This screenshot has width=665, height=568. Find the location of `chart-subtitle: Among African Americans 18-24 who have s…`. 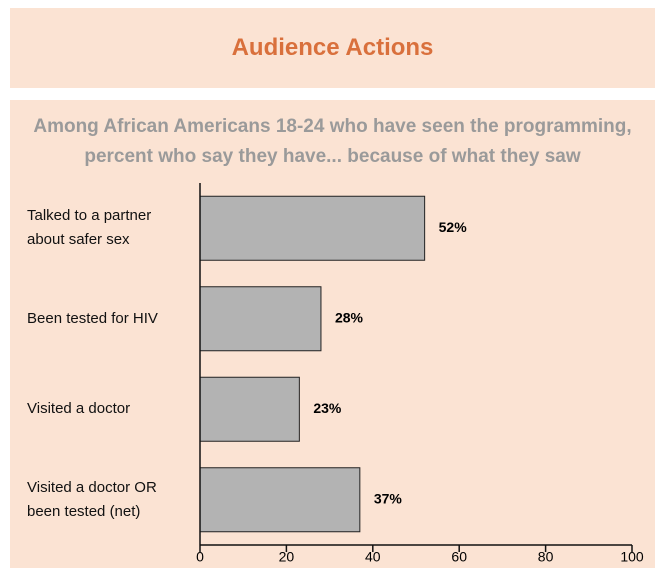

chart-subtitle: Among African Americans 18-24 who have s… is located at coordinates (332, 141).